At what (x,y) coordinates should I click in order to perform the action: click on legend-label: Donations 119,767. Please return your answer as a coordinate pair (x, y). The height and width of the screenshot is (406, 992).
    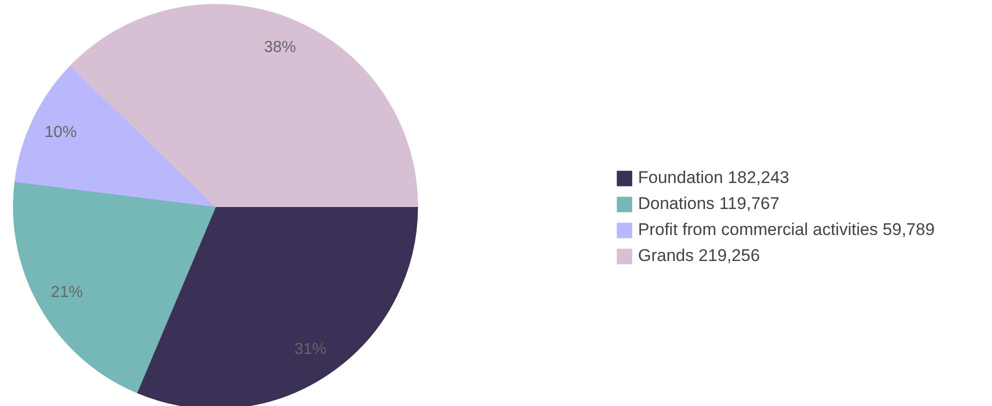
    Looking at the image, I should click on (709, 204).